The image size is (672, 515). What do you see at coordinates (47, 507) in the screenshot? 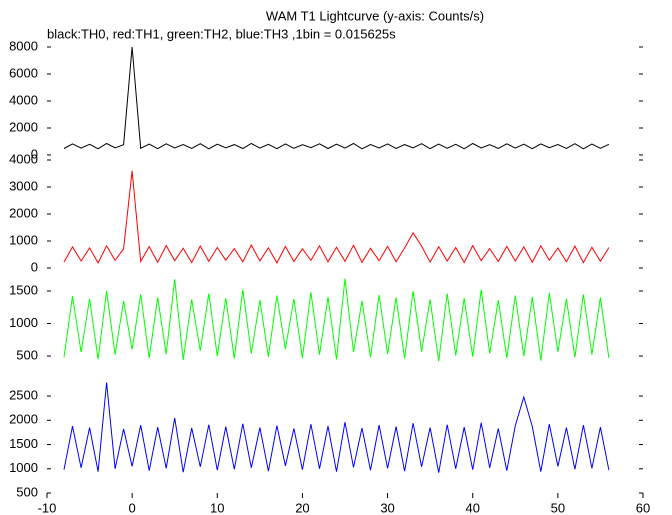
I see `x-tick-label: -10` at bounding box center [47, 507].